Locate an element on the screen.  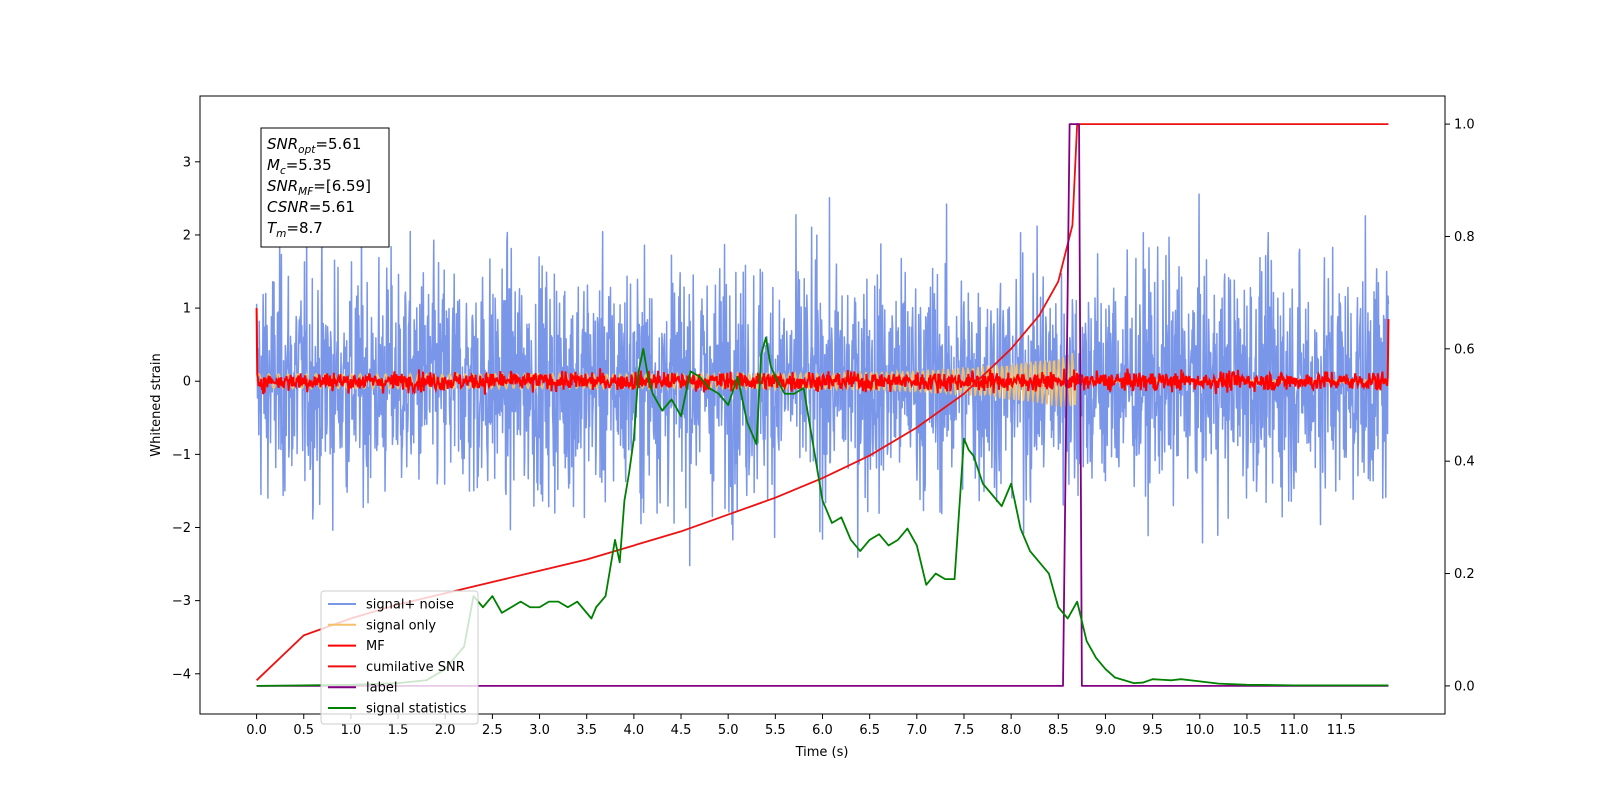
x-tick-label: 2.5 is located at coordinates (492, 730).